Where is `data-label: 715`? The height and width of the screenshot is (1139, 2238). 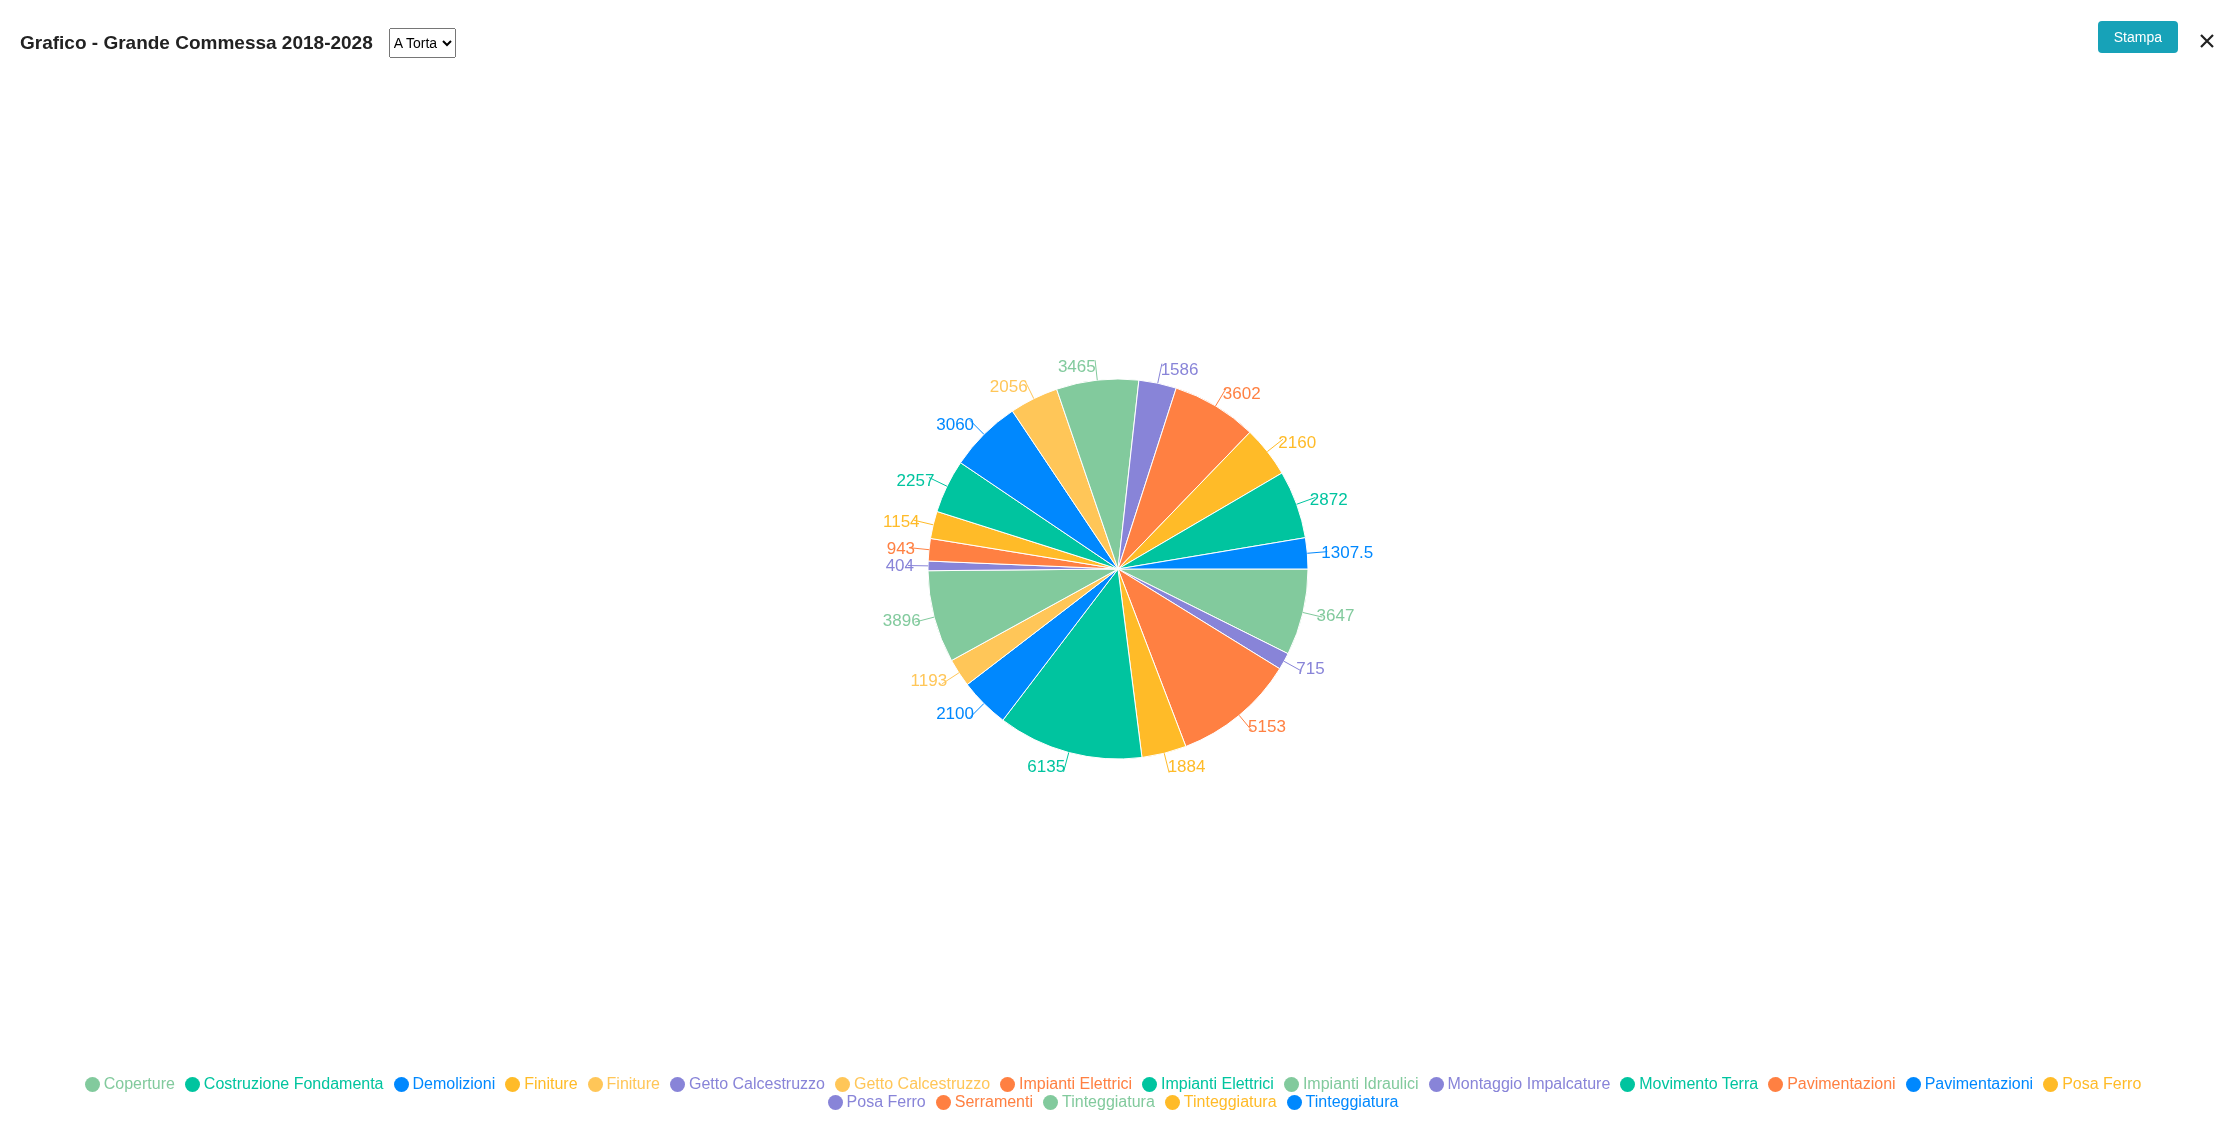 data-label: 715 is located at coordinates (1310, 668).